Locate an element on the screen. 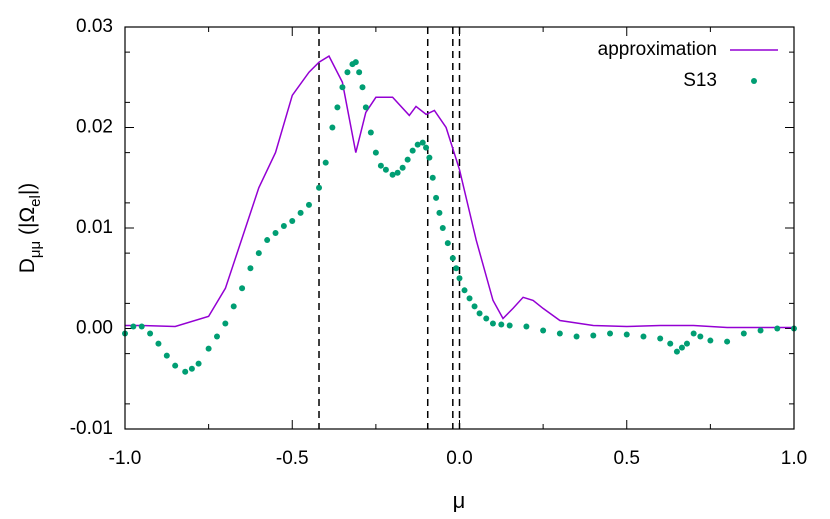 The image size is (830, 519). y-axis-label-part: D is located at coordinates (27, 265).